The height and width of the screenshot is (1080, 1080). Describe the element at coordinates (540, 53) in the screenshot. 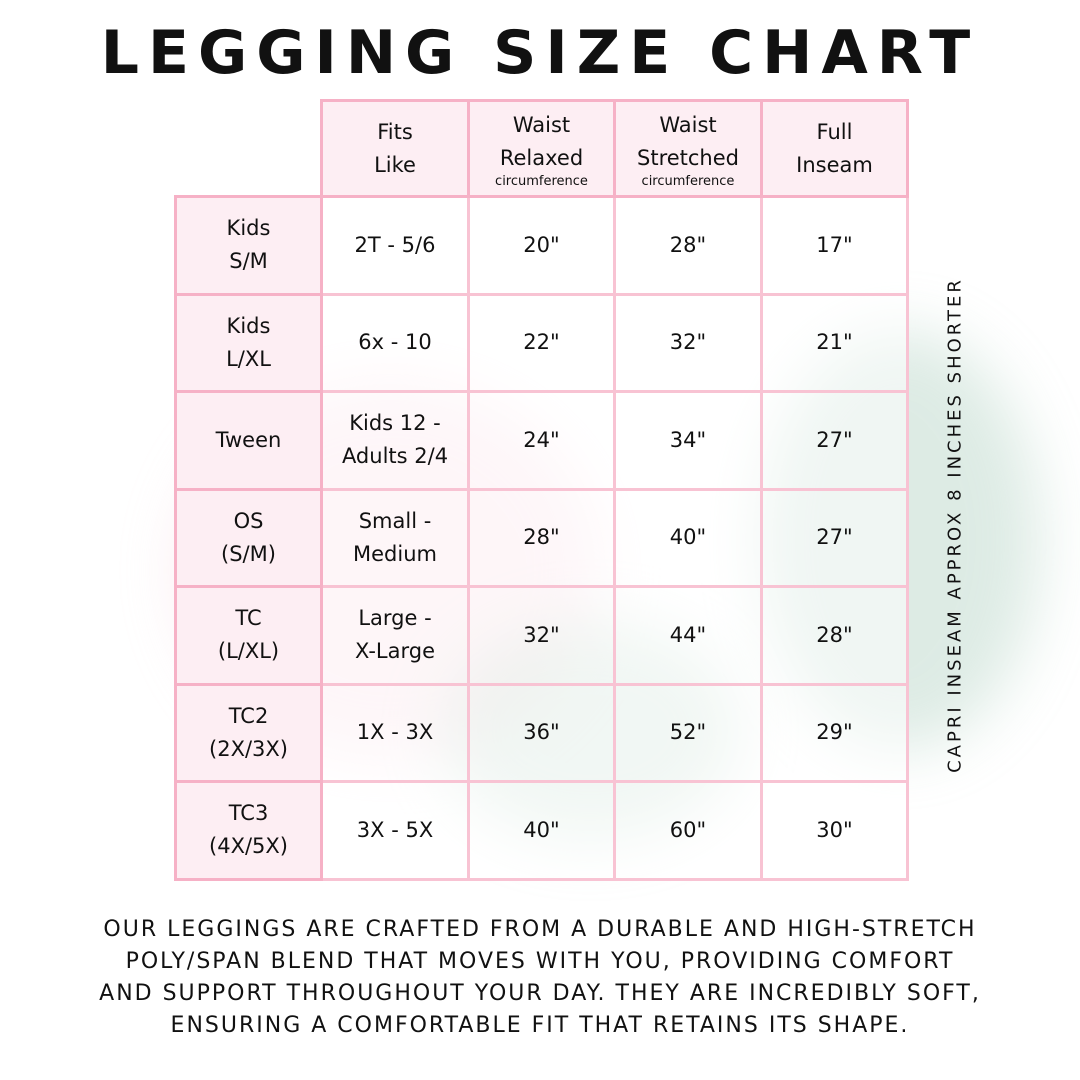

I see `page-title: LEGGING SIZE CHART` at that location.